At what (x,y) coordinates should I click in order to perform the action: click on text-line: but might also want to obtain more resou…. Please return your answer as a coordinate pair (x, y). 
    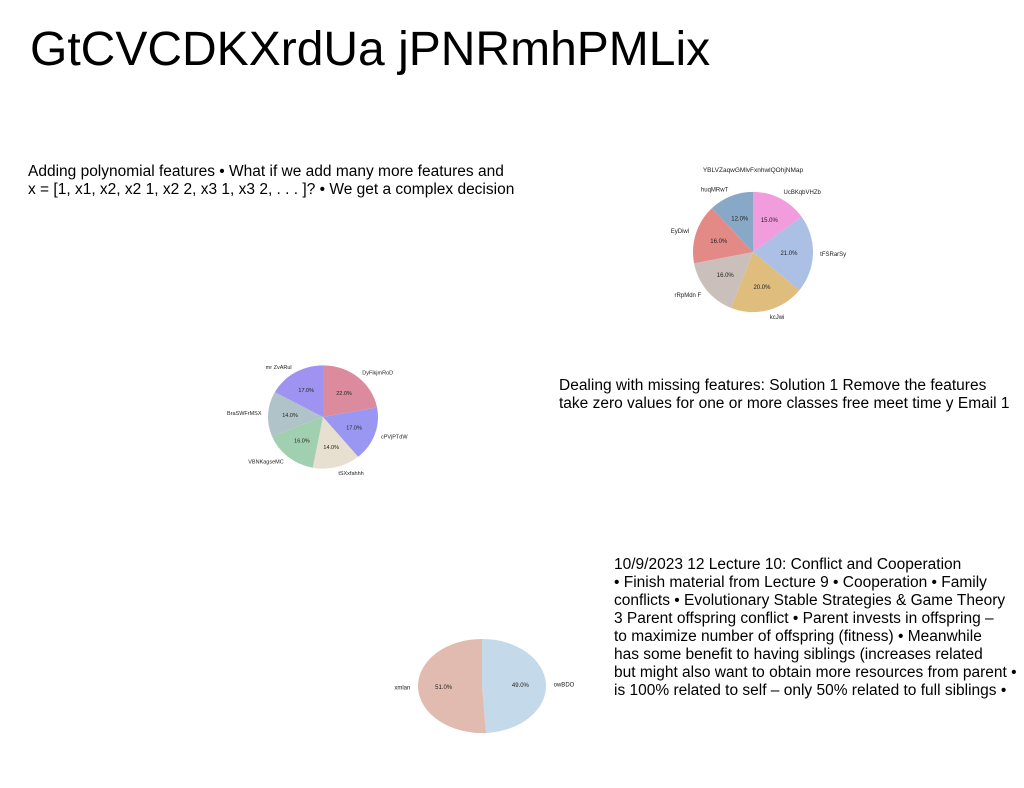
    Looking at the image, I should click on (815, 672).